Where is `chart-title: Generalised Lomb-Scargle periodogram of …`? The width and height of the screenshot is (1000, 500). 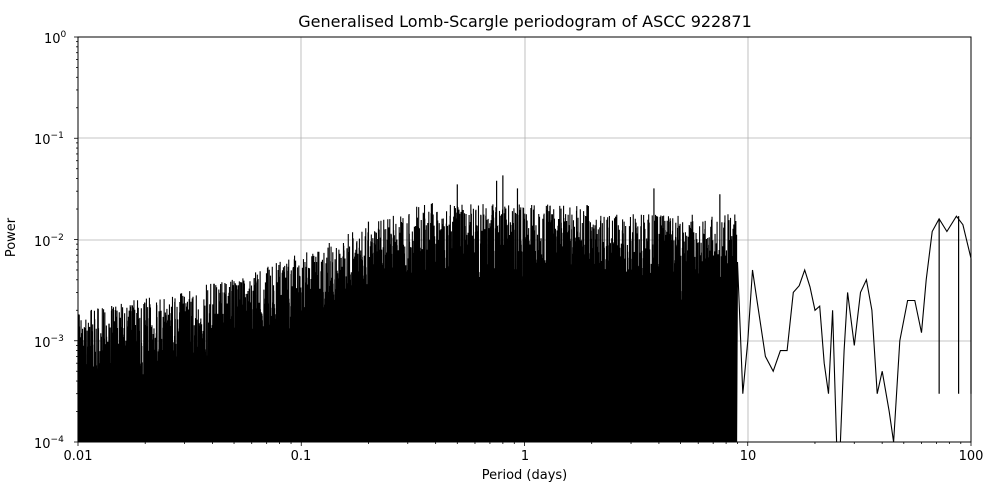 chart-title: Generalised Lomb-Scargle periodogram of … is located at coordinates (525, 21).